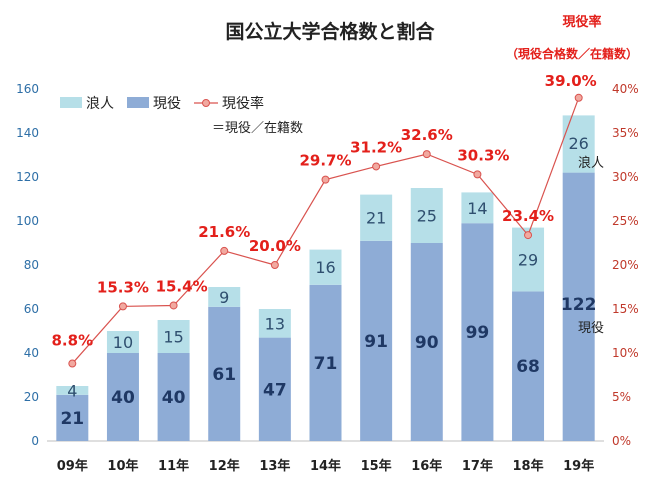  Describe the element at coordinates (621, 397) in the screenshot. I see `y-right-tick-label: 5%` at that location.